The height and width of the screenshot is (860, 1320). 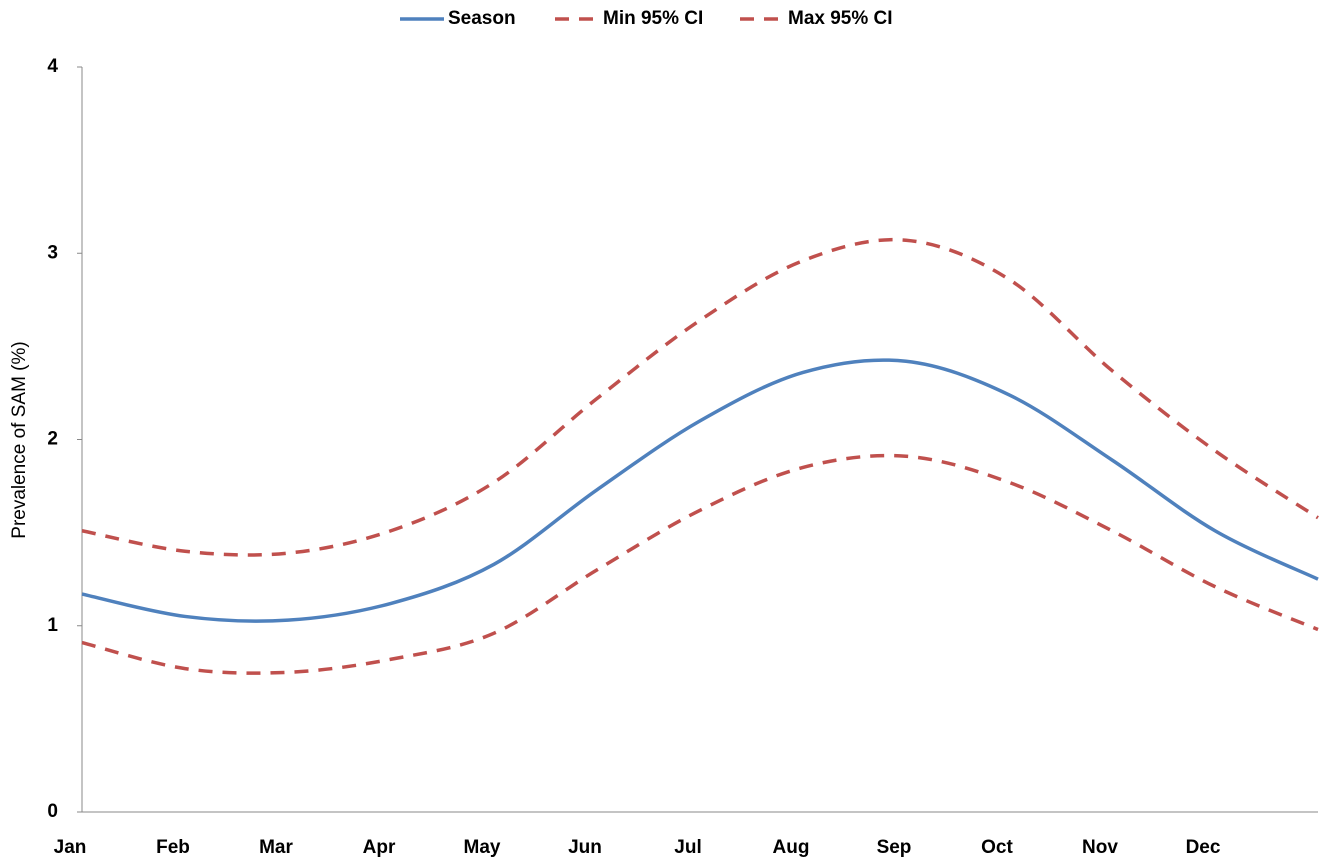 What do you see at coordinates (482, 847) in the screenshot?
I see `x-tick-label: May` at bounding box center [482, 847].